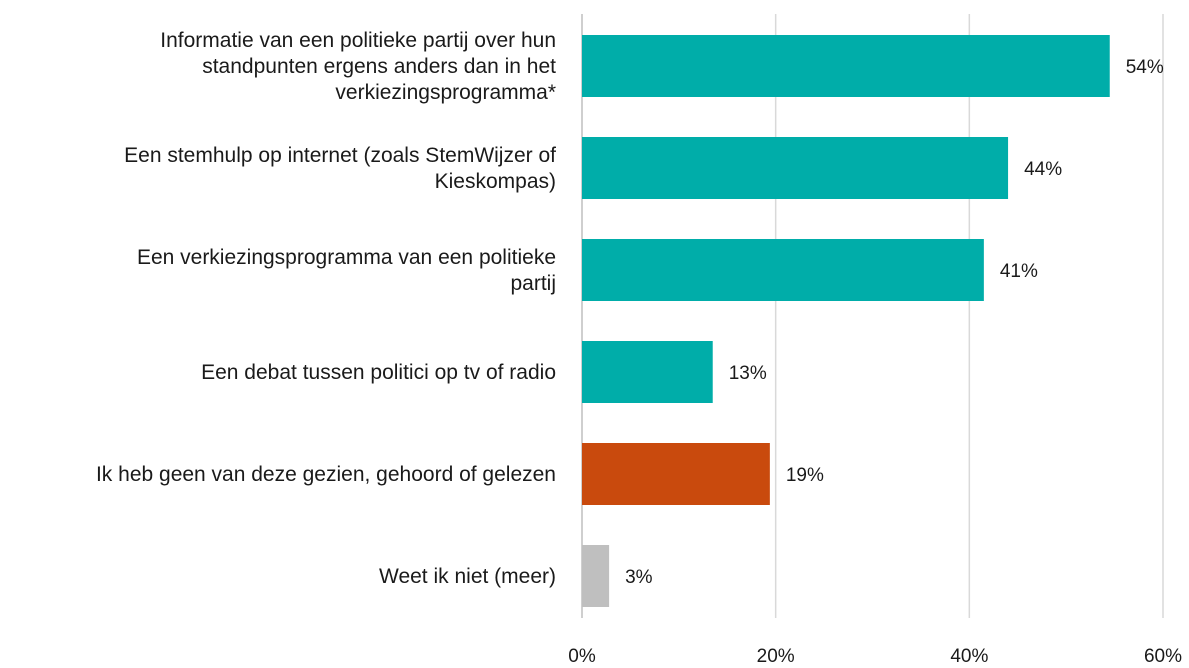 The width and height of the screenshot is (1189, 668). Describe the element at coordinates (748, 373) in the screenshot. I see `data-label: 13%` at that location.